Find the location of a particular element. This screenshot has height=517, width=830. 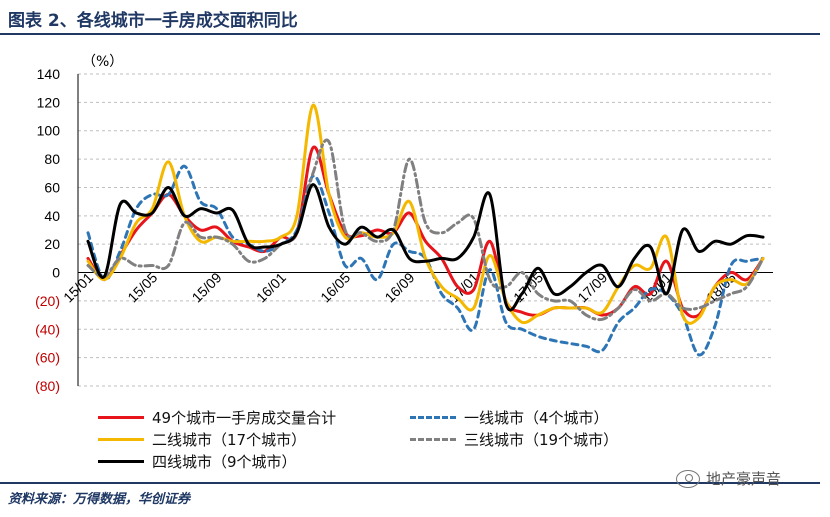

footer-rule is located at coordinates (410, 483).